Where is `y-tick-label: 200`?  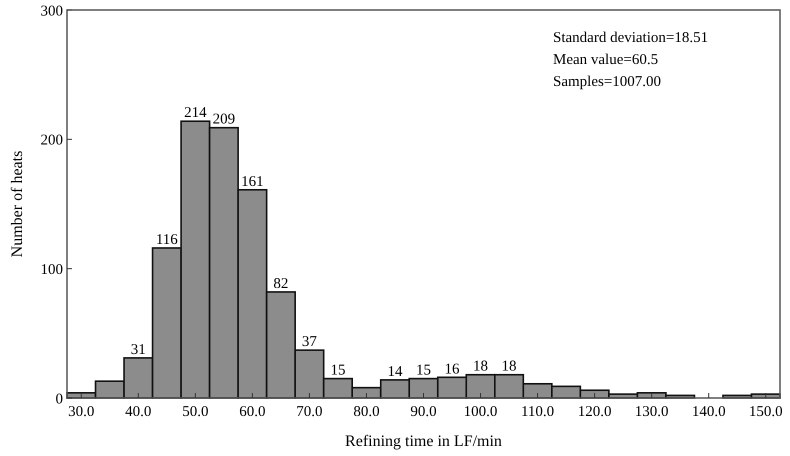
y-tick-label: 200 is located at coordinates (51, 140).